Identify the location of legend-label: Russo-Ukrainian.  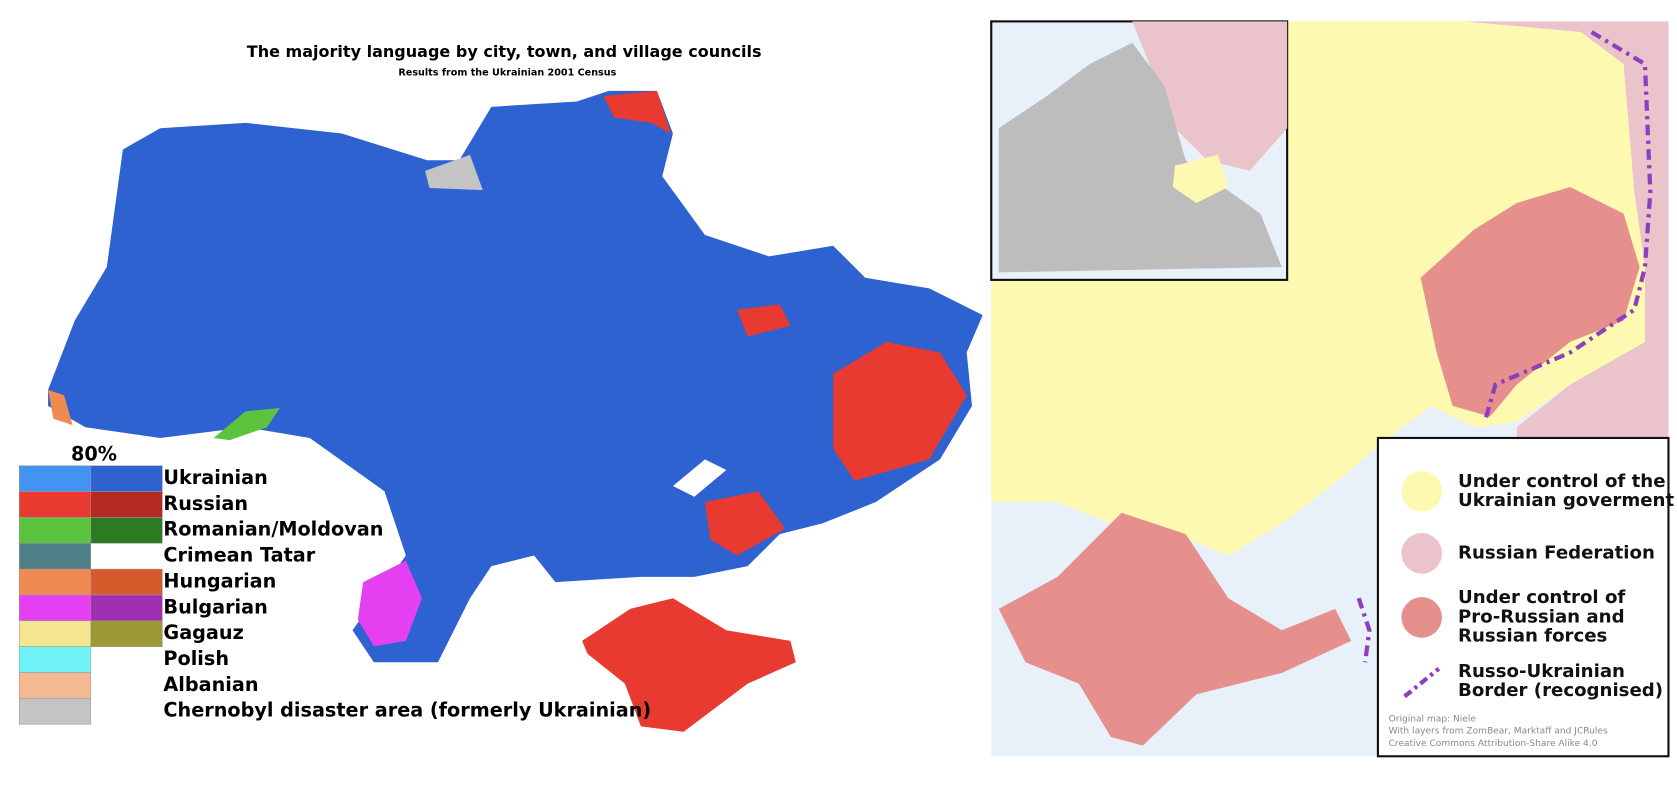
(1541, 671).